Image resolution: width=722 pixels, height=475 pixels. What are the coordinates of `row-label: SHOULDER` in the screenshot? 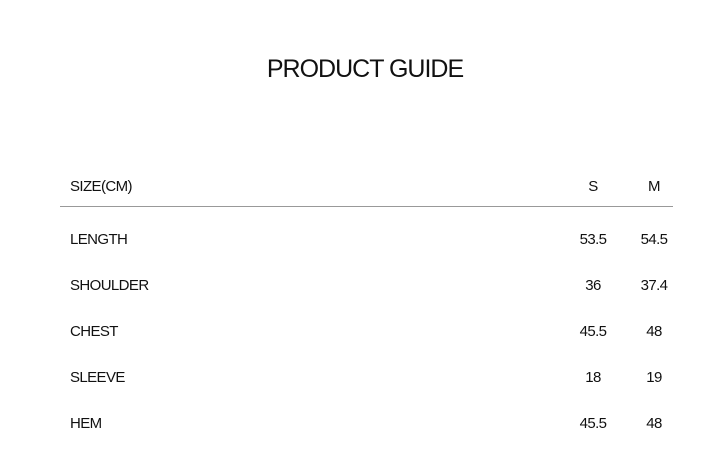 It's located at (109, 285).